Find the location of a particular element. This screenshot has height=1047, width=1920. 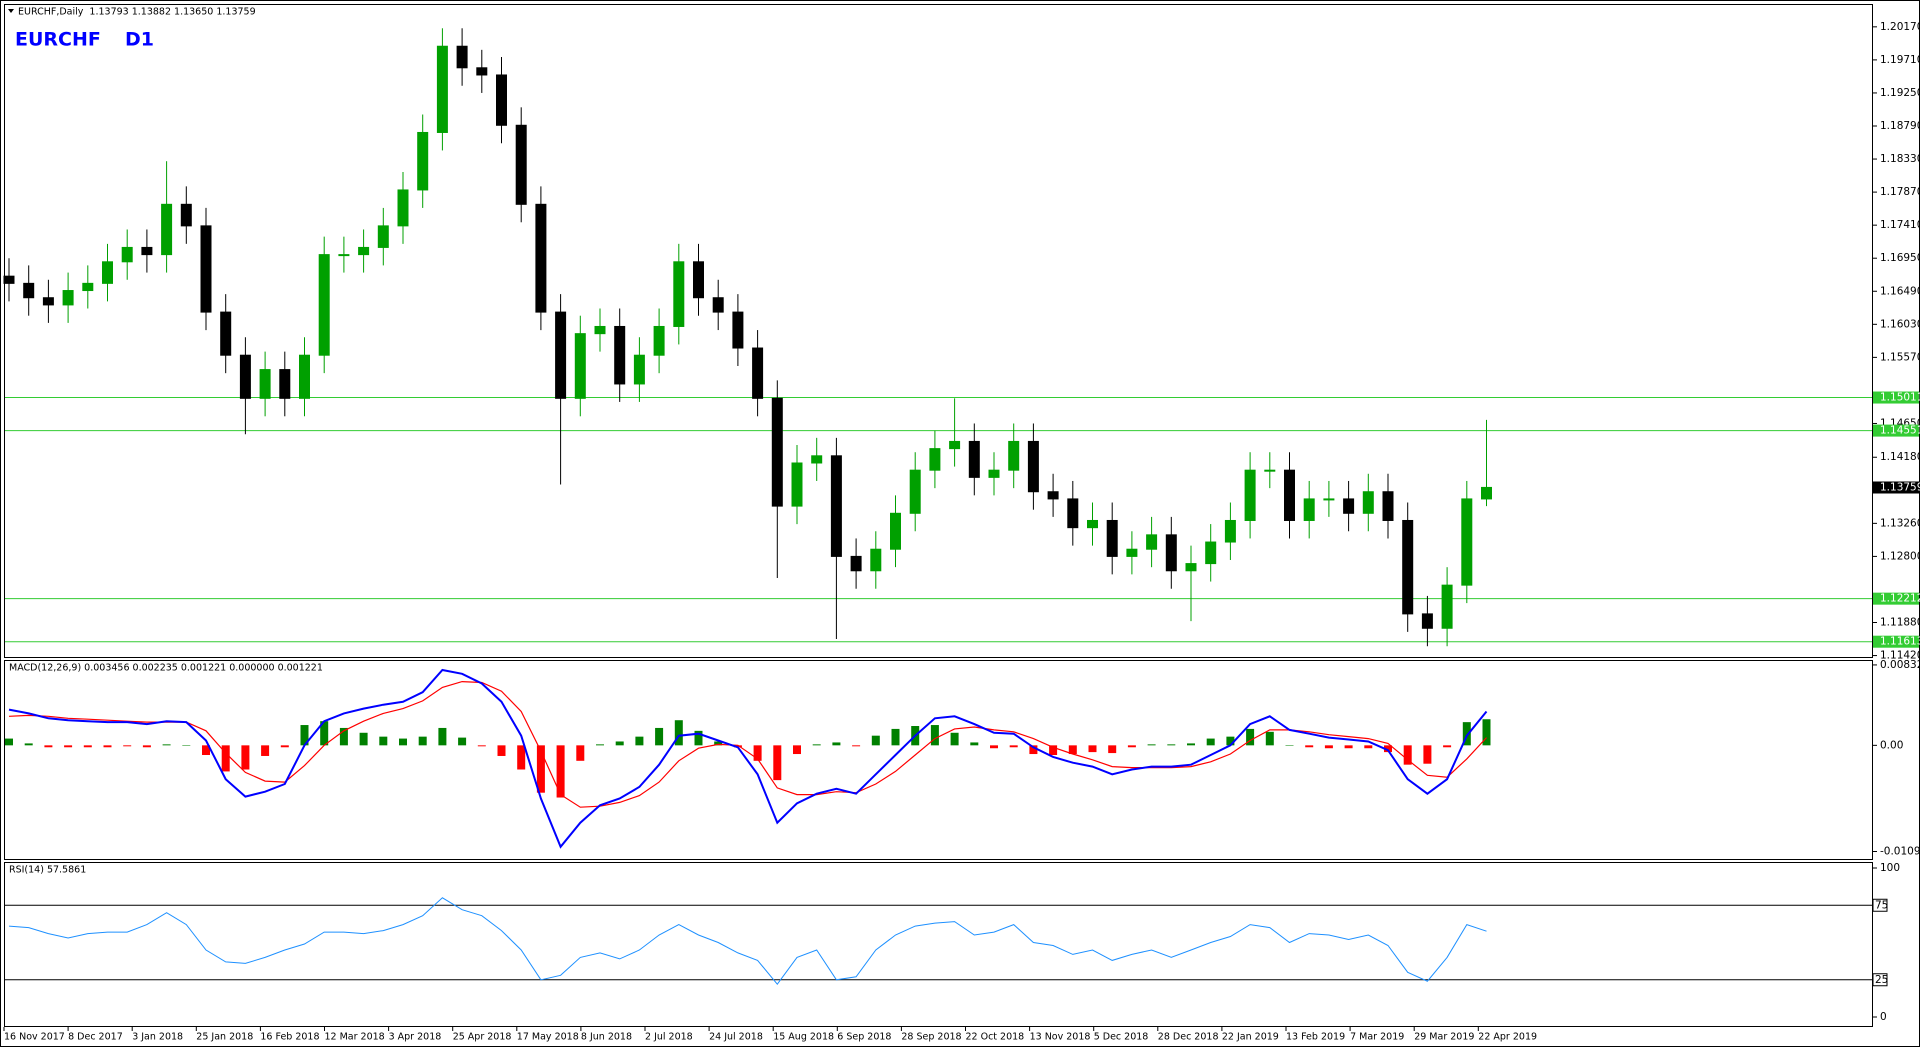

level-label: 1.11613 is located at coordinates (1900, 642).